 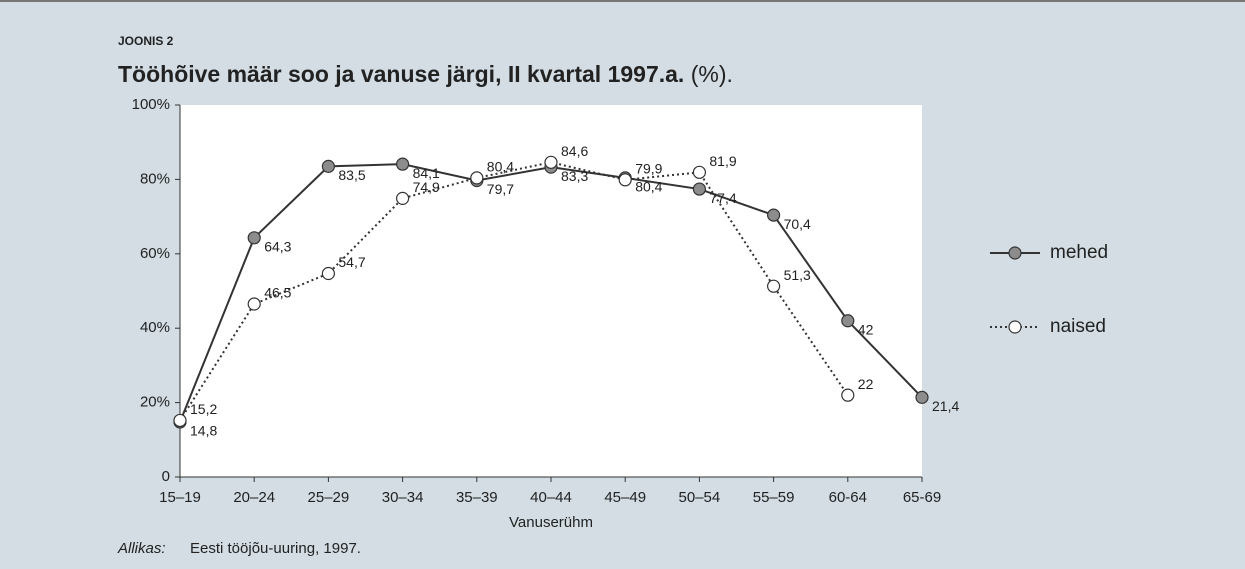 What do you see at coordinates (625, 497) in the screenshot?
I see `x-tick-label: 45–49` at bounding box center [625, 497].